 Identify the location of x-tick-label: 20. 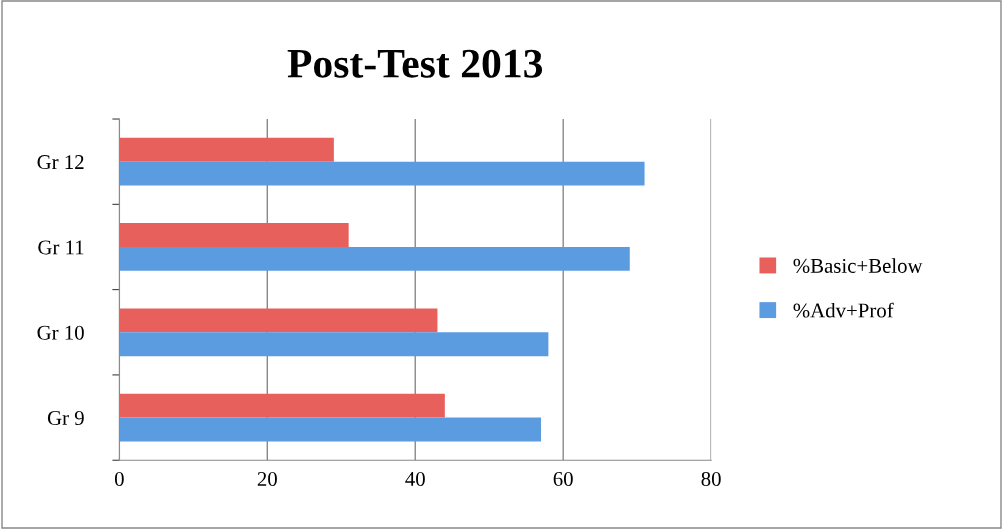
(267, 478).